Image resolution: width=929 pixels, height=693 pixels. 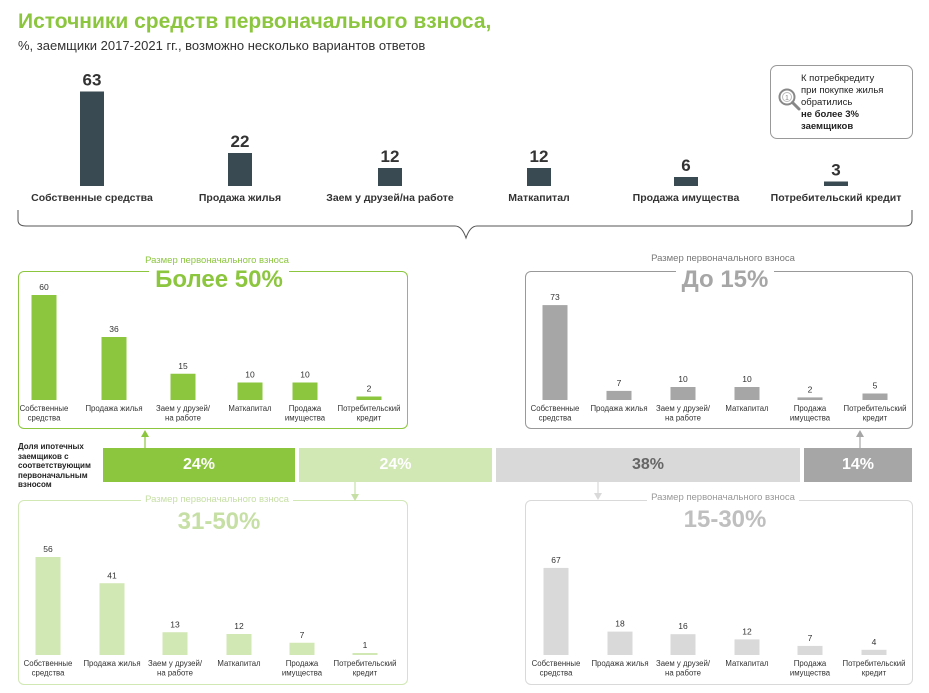 I want to click on callout-line-4: не более 3%, so click(x=830, y=114).